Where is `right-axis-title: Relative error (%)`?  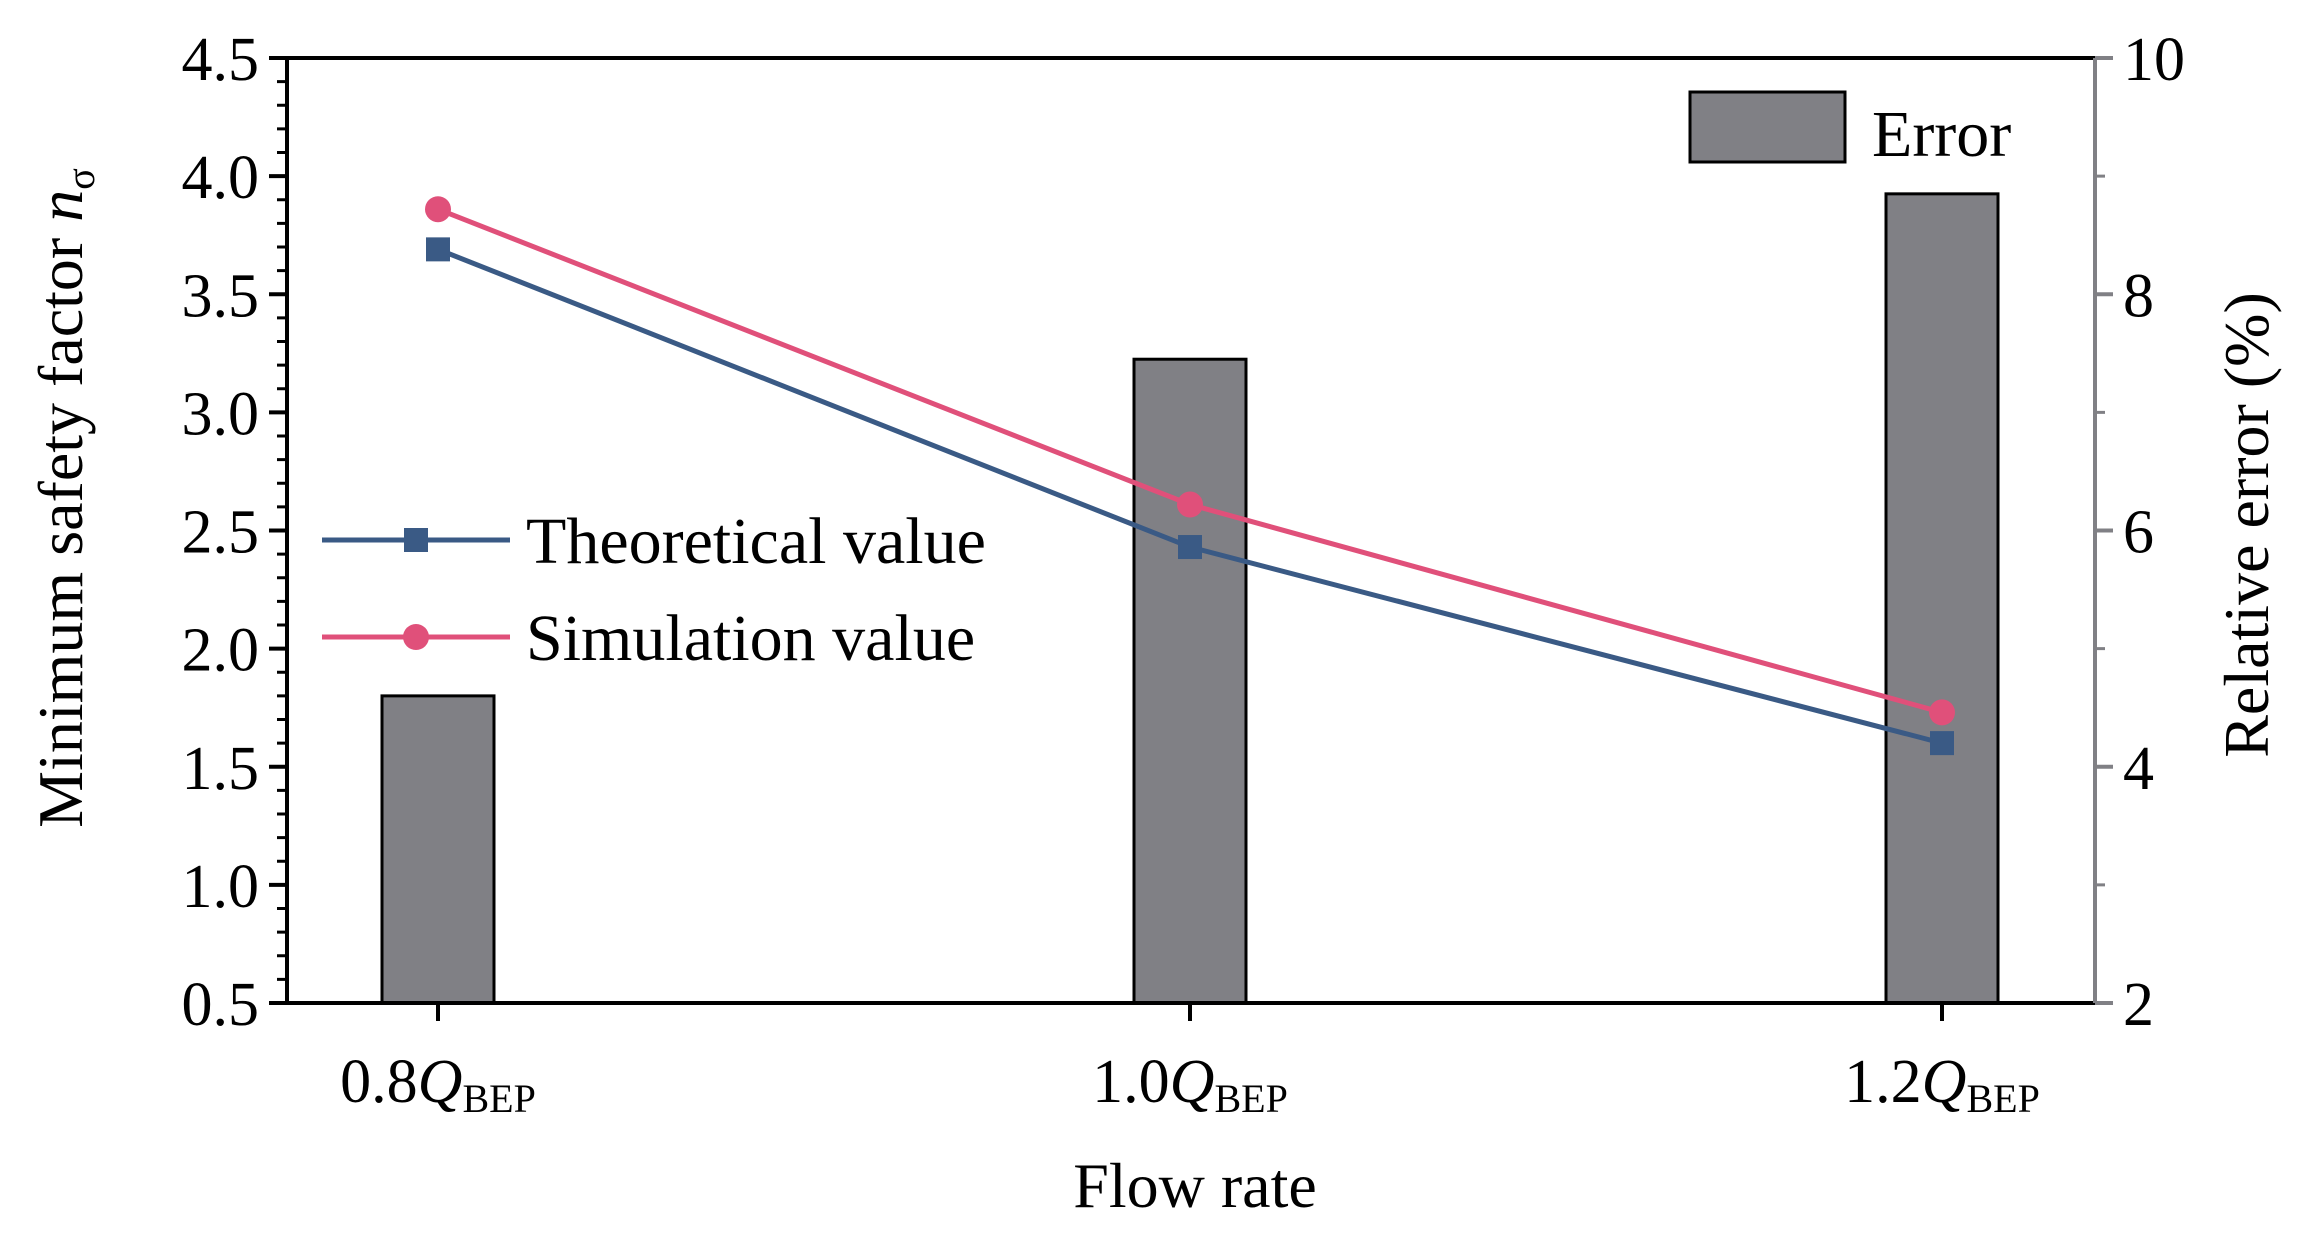 right-axis-title: Relative error (%) is located at coordinates (2246, 525).